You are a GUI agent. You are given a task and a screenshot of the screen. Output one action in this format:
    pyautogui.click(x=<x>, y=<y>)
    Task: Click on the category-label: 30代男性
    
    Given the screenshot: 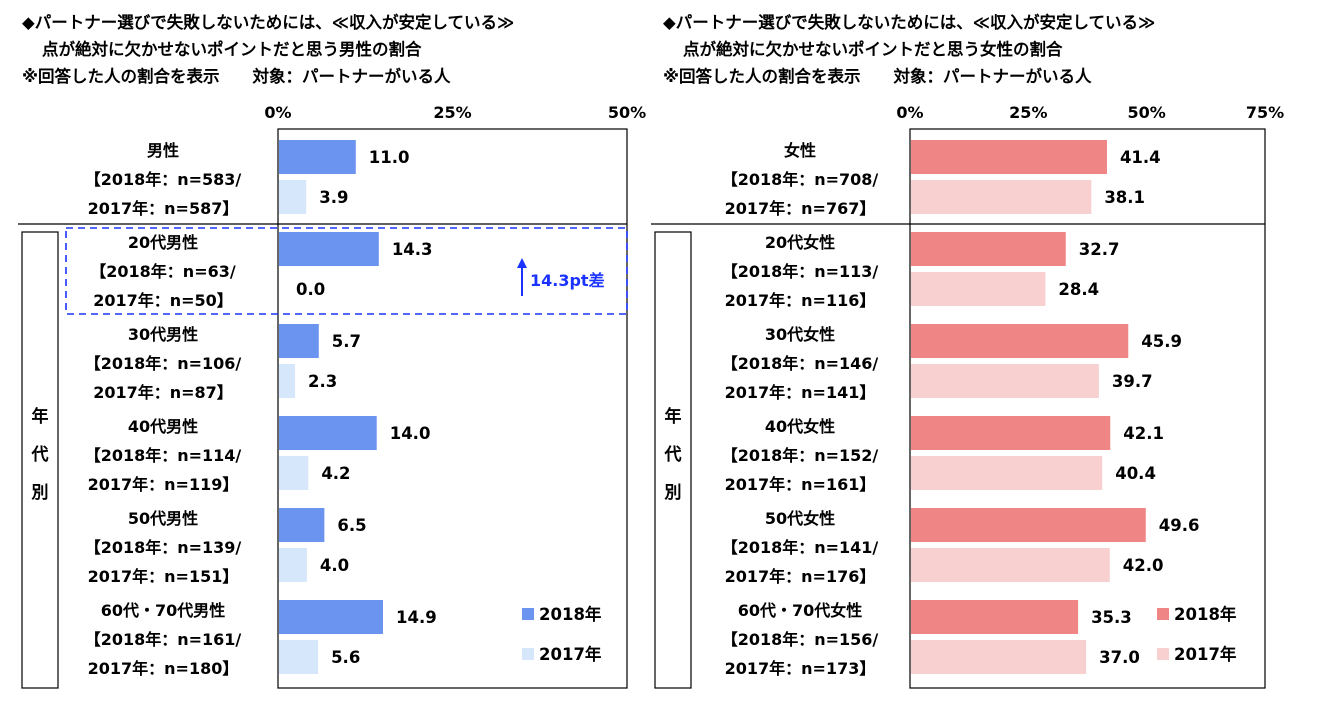 What is the action you would take?
    pyautogui.click(x=163, y=334)
    